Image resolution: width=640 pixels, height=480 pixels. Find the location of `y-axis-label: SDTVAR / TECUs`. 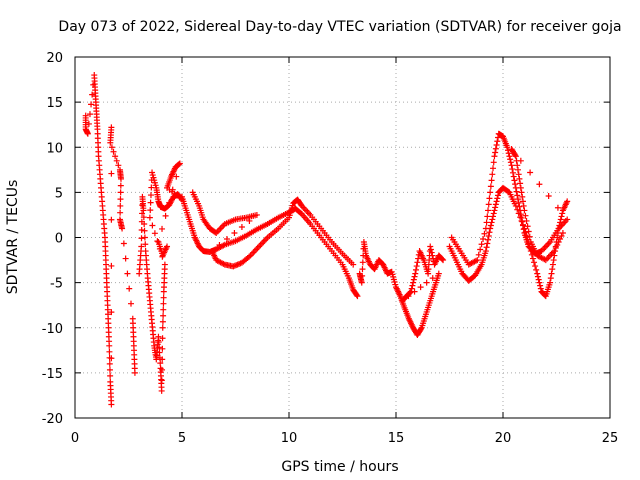

y-axis-label: SDTVAR / TECUs is located at coordinates (13, 237).